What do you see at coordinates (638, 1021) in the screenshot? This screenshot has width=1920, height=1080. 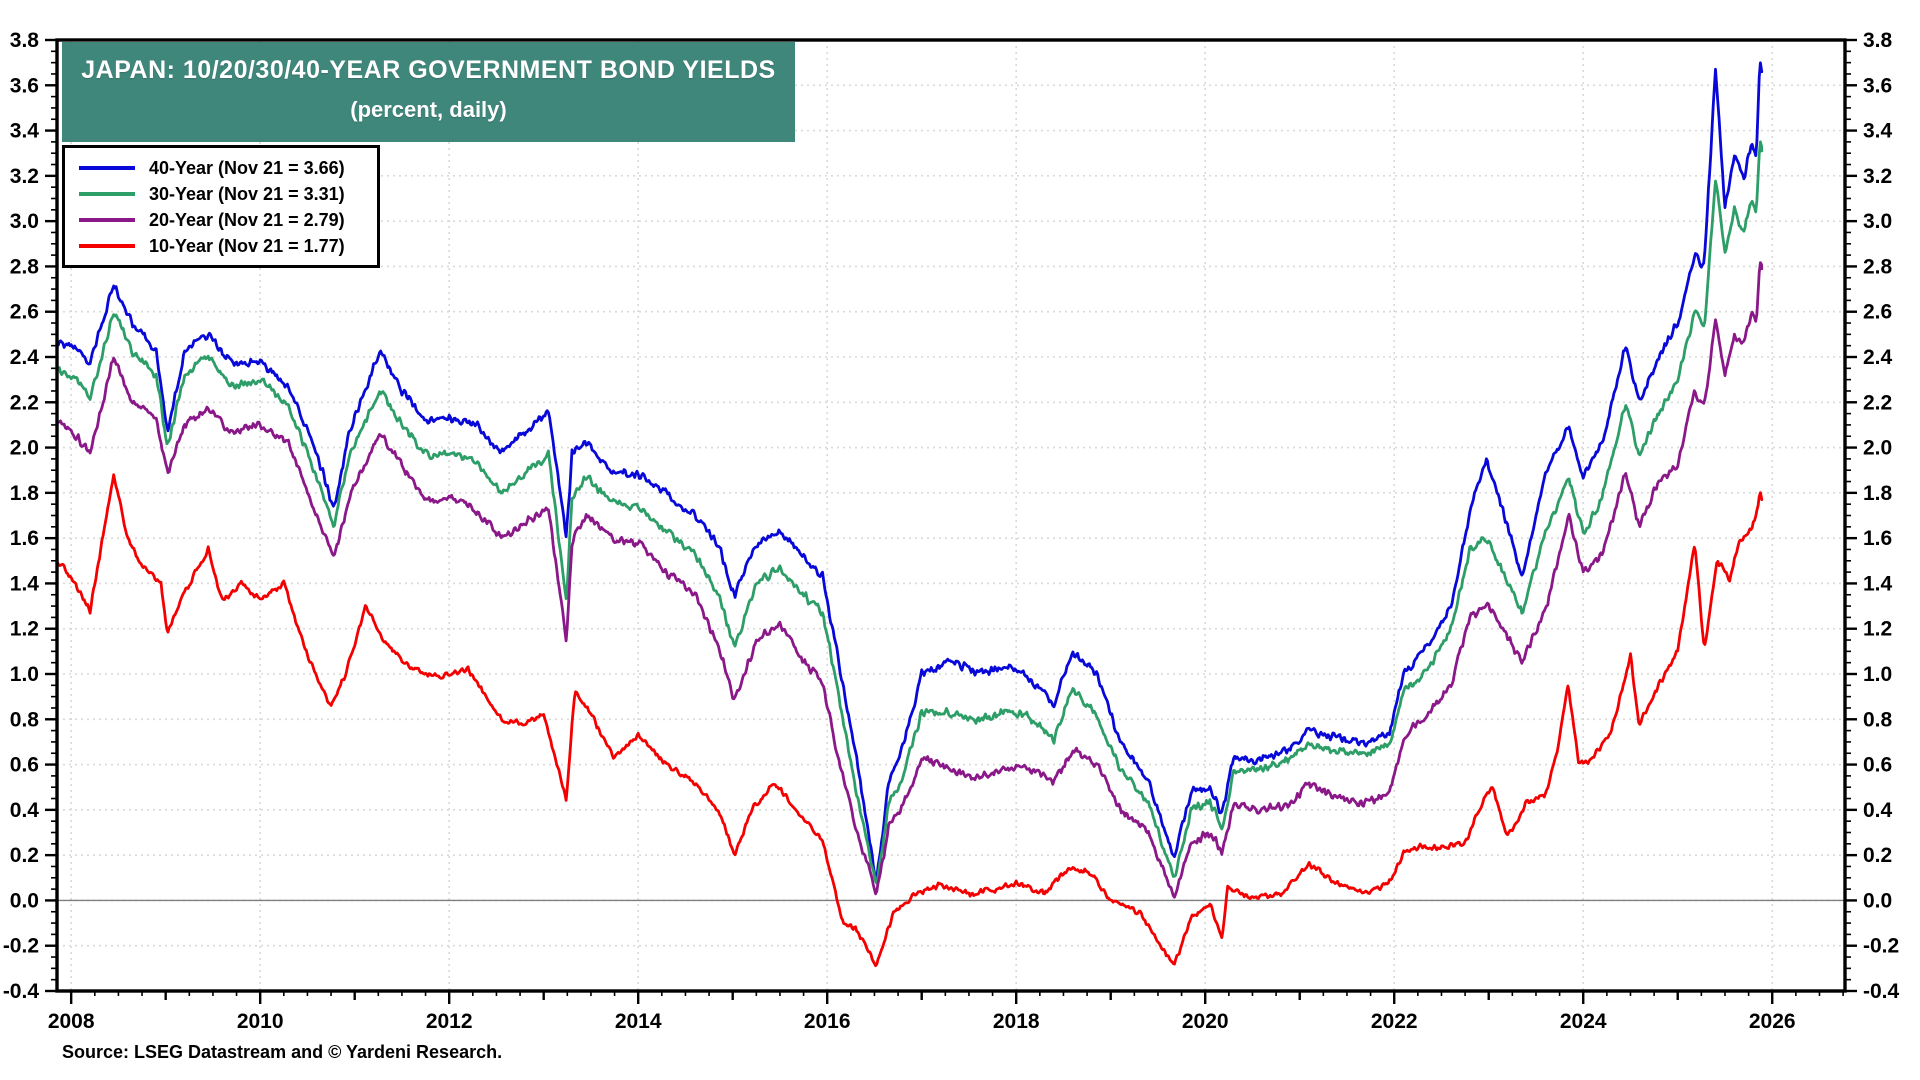 I see `x-axis-label: 2014` at bounding box center [638, 1021].